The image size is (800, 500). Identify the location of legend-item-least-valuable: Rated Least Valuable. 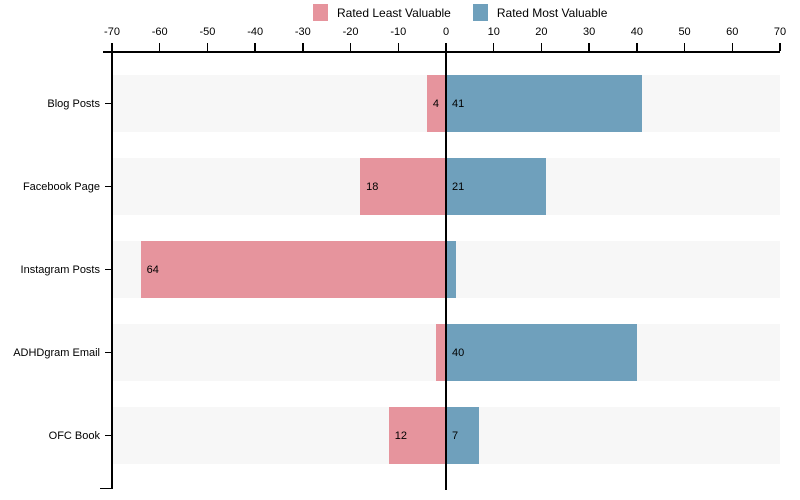
(382, 12).